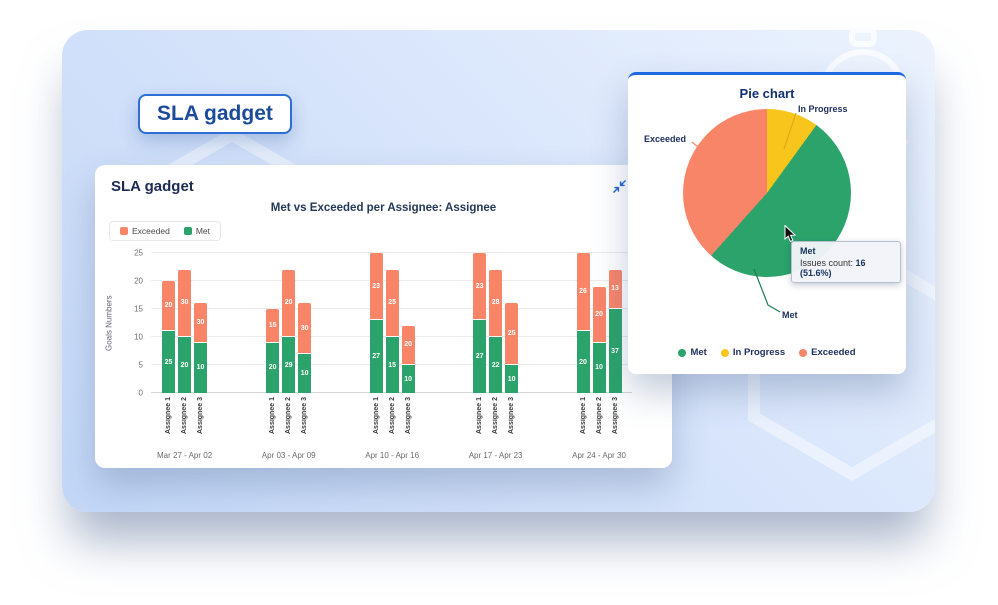  I want to click on y-axis-label: Goals Numbers, so click(109, 323).